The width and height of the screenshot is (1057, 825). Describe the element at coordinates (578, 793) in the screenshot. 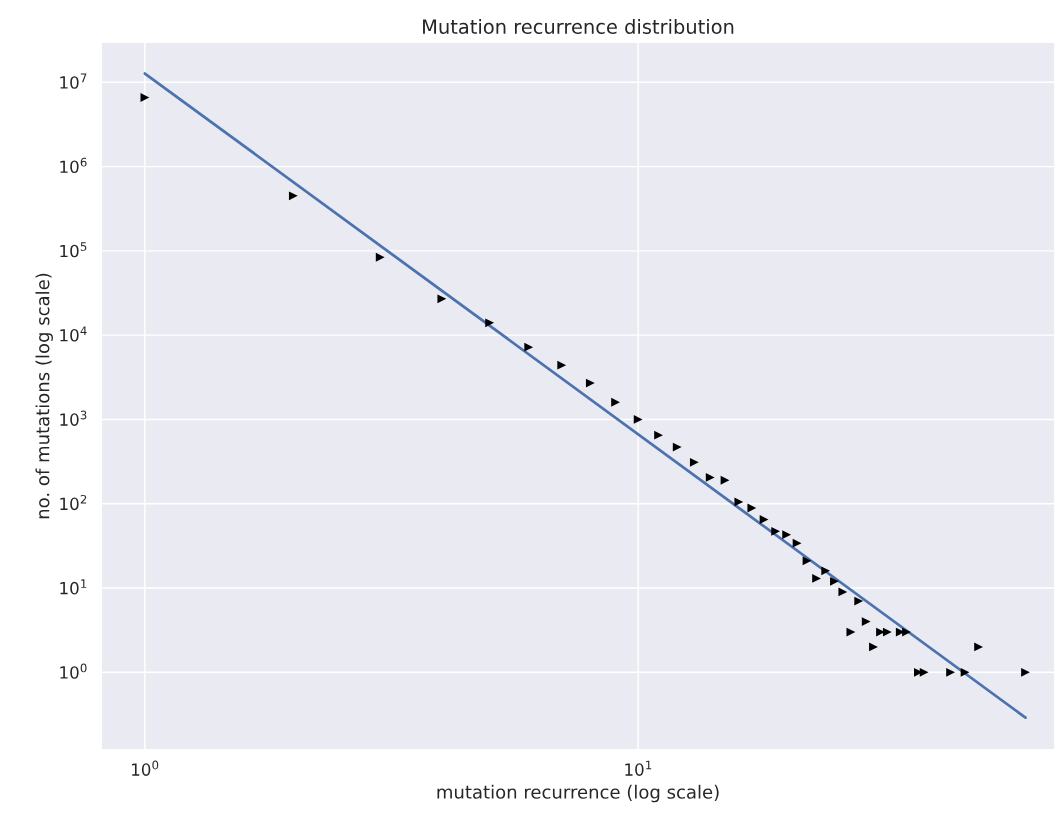

I see `x-axis-title: mutation recurrence (log scale)` at that location.